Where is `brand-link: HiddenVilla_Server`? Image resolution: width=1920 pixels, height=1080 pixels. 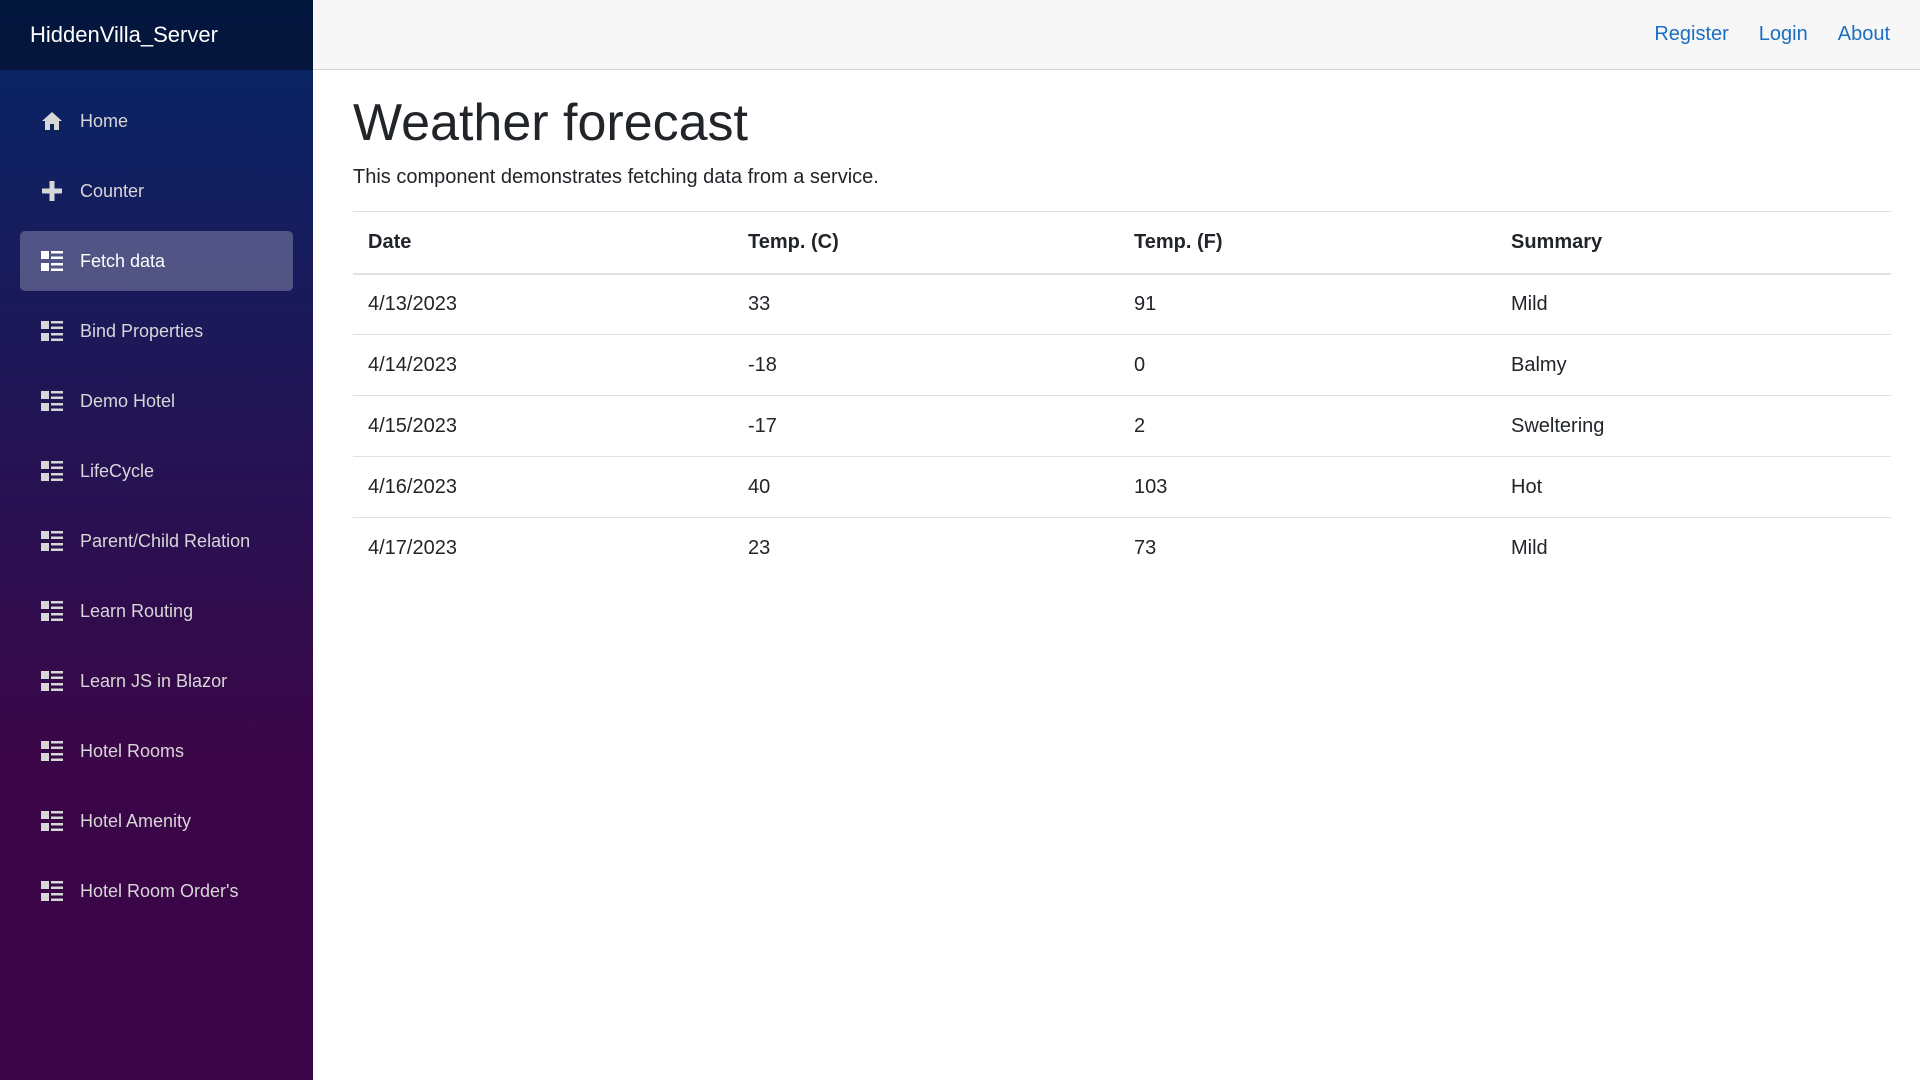 brand-link: HiddenVilla_Server is located at coordinates (124, 34).